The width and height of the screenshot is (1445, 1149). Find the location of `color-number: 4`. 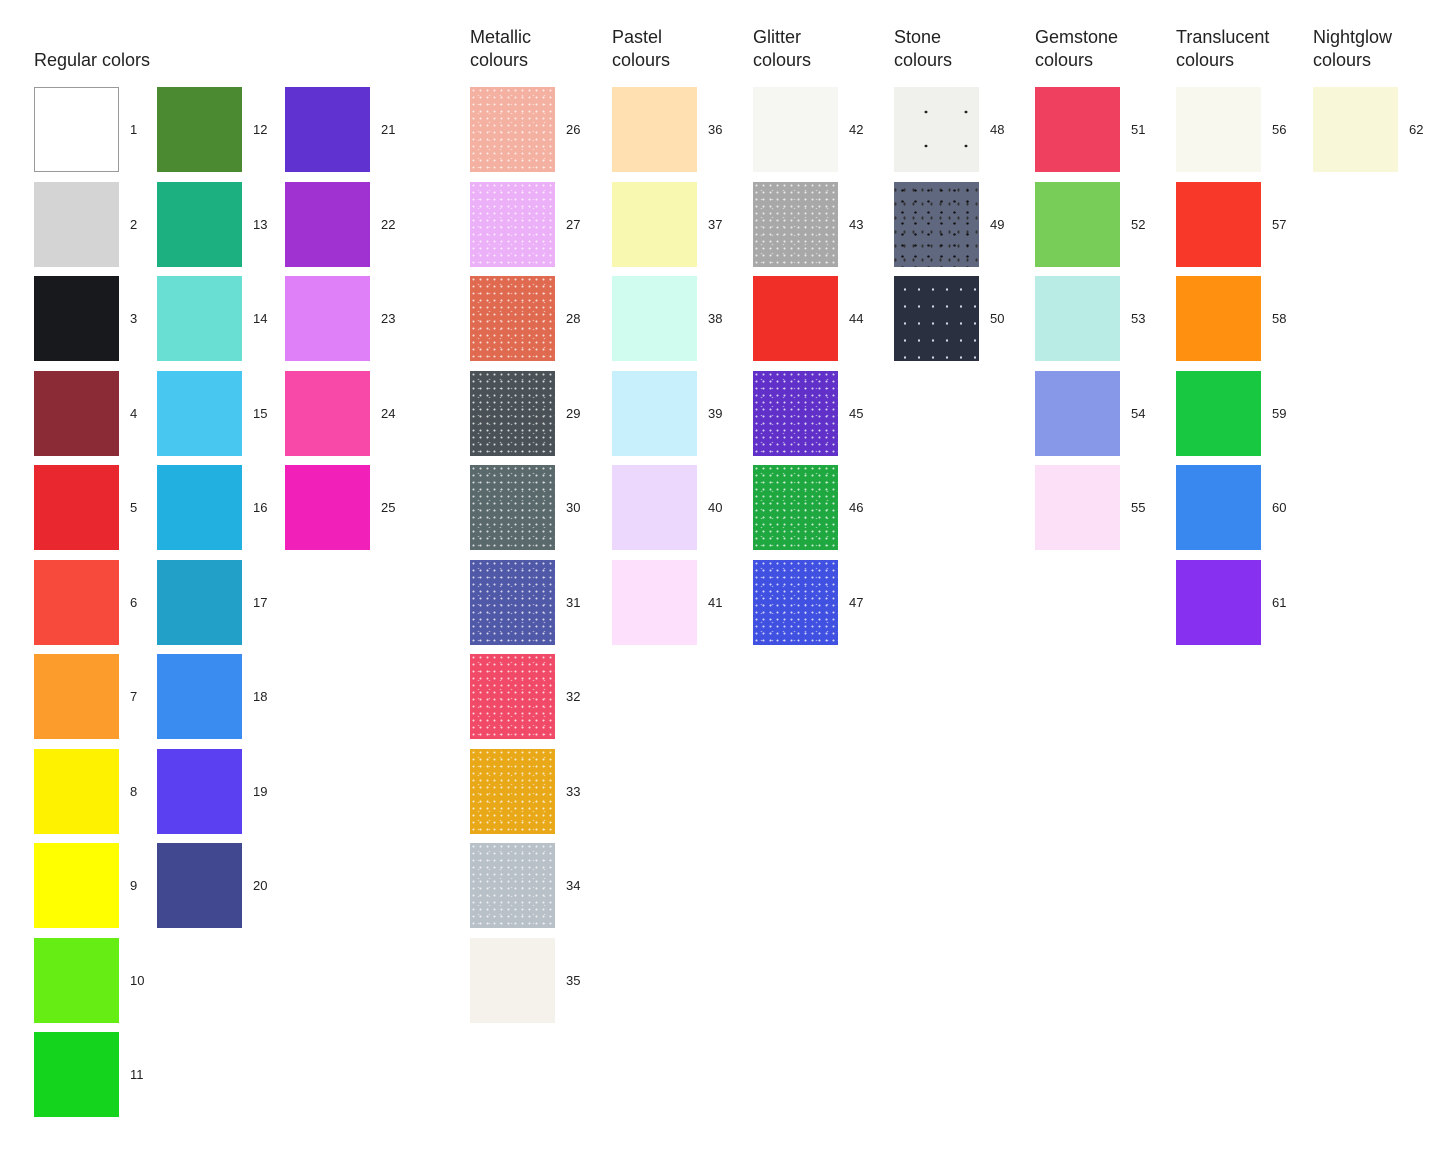

color-number: 4 is located at coordinates (134, 413).